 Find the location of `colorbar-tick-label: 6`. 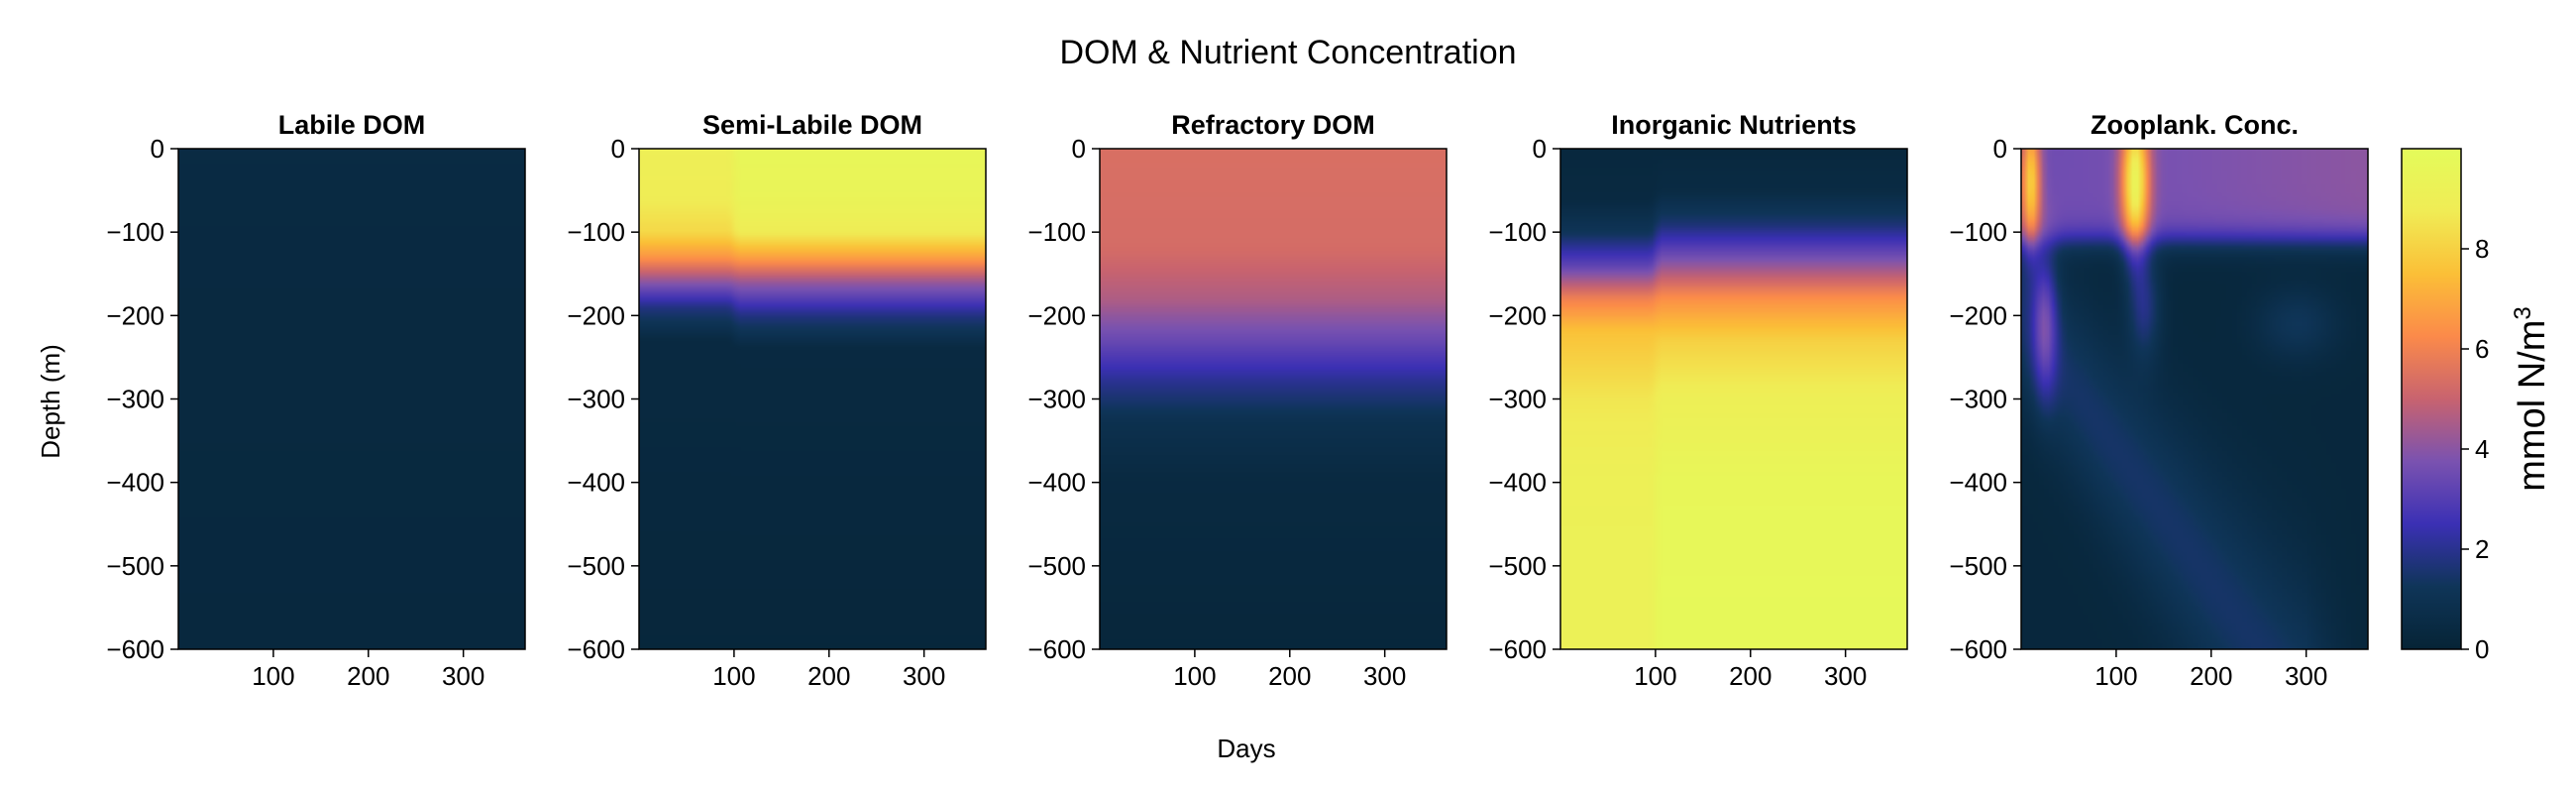

colorbar-tick-label: 6 is located at coordinates (2482, 349).